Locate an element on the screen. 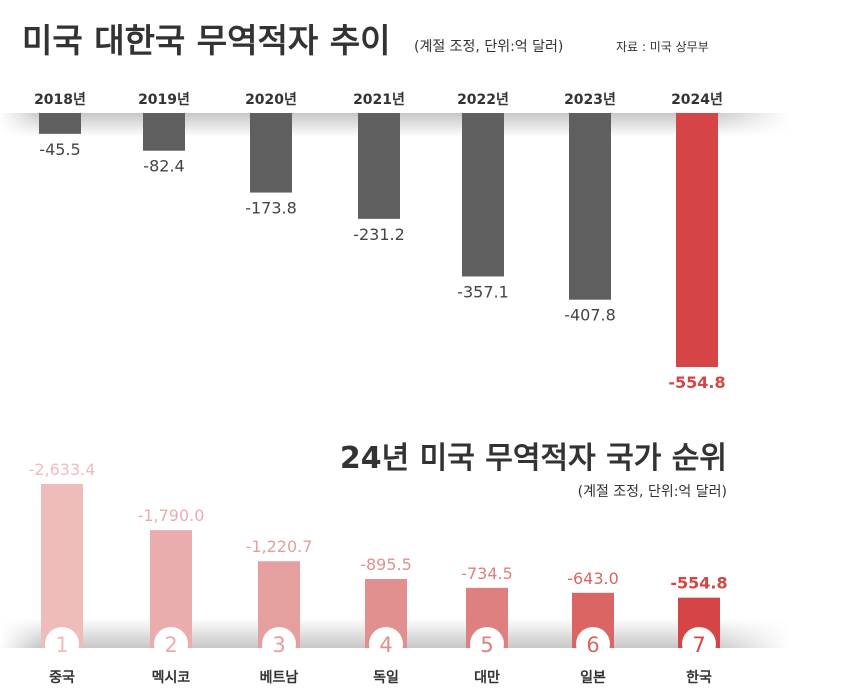 Image resolution: width=860 pixels, height=700 pixels. year-label: 2022년 is located at coordinates (483, 100).